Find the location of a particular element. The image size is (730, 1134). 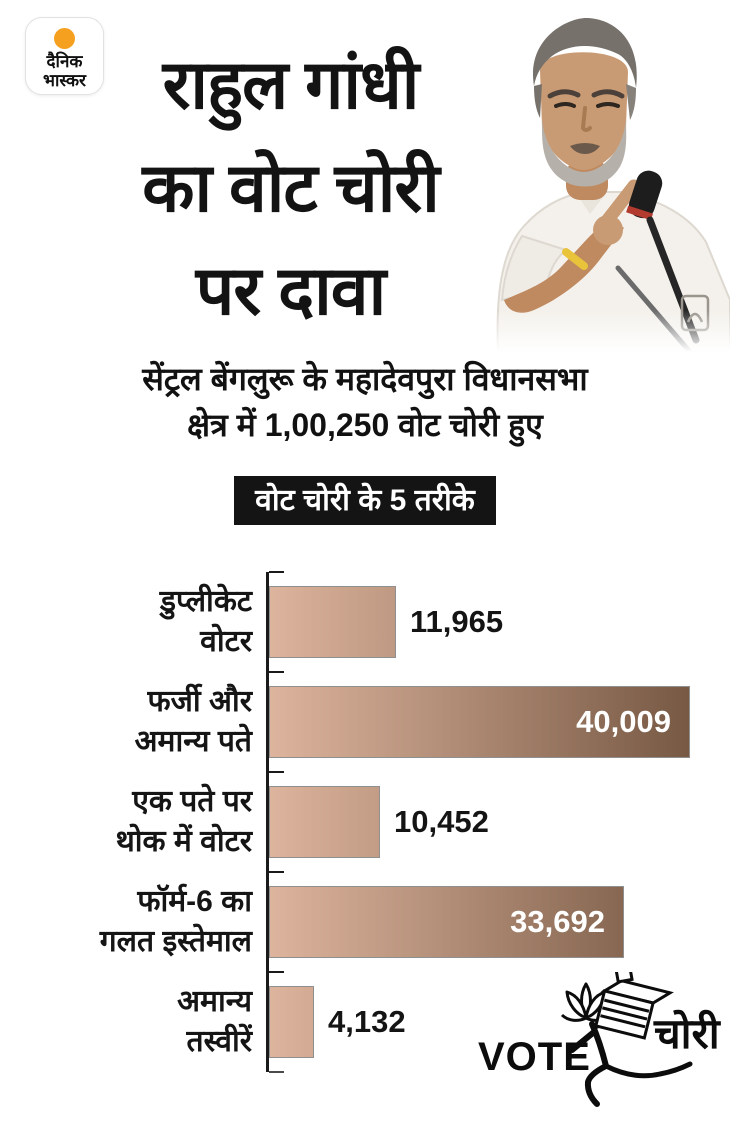

brand-name-line2: भास्कर is located at coordinates (64, 80).